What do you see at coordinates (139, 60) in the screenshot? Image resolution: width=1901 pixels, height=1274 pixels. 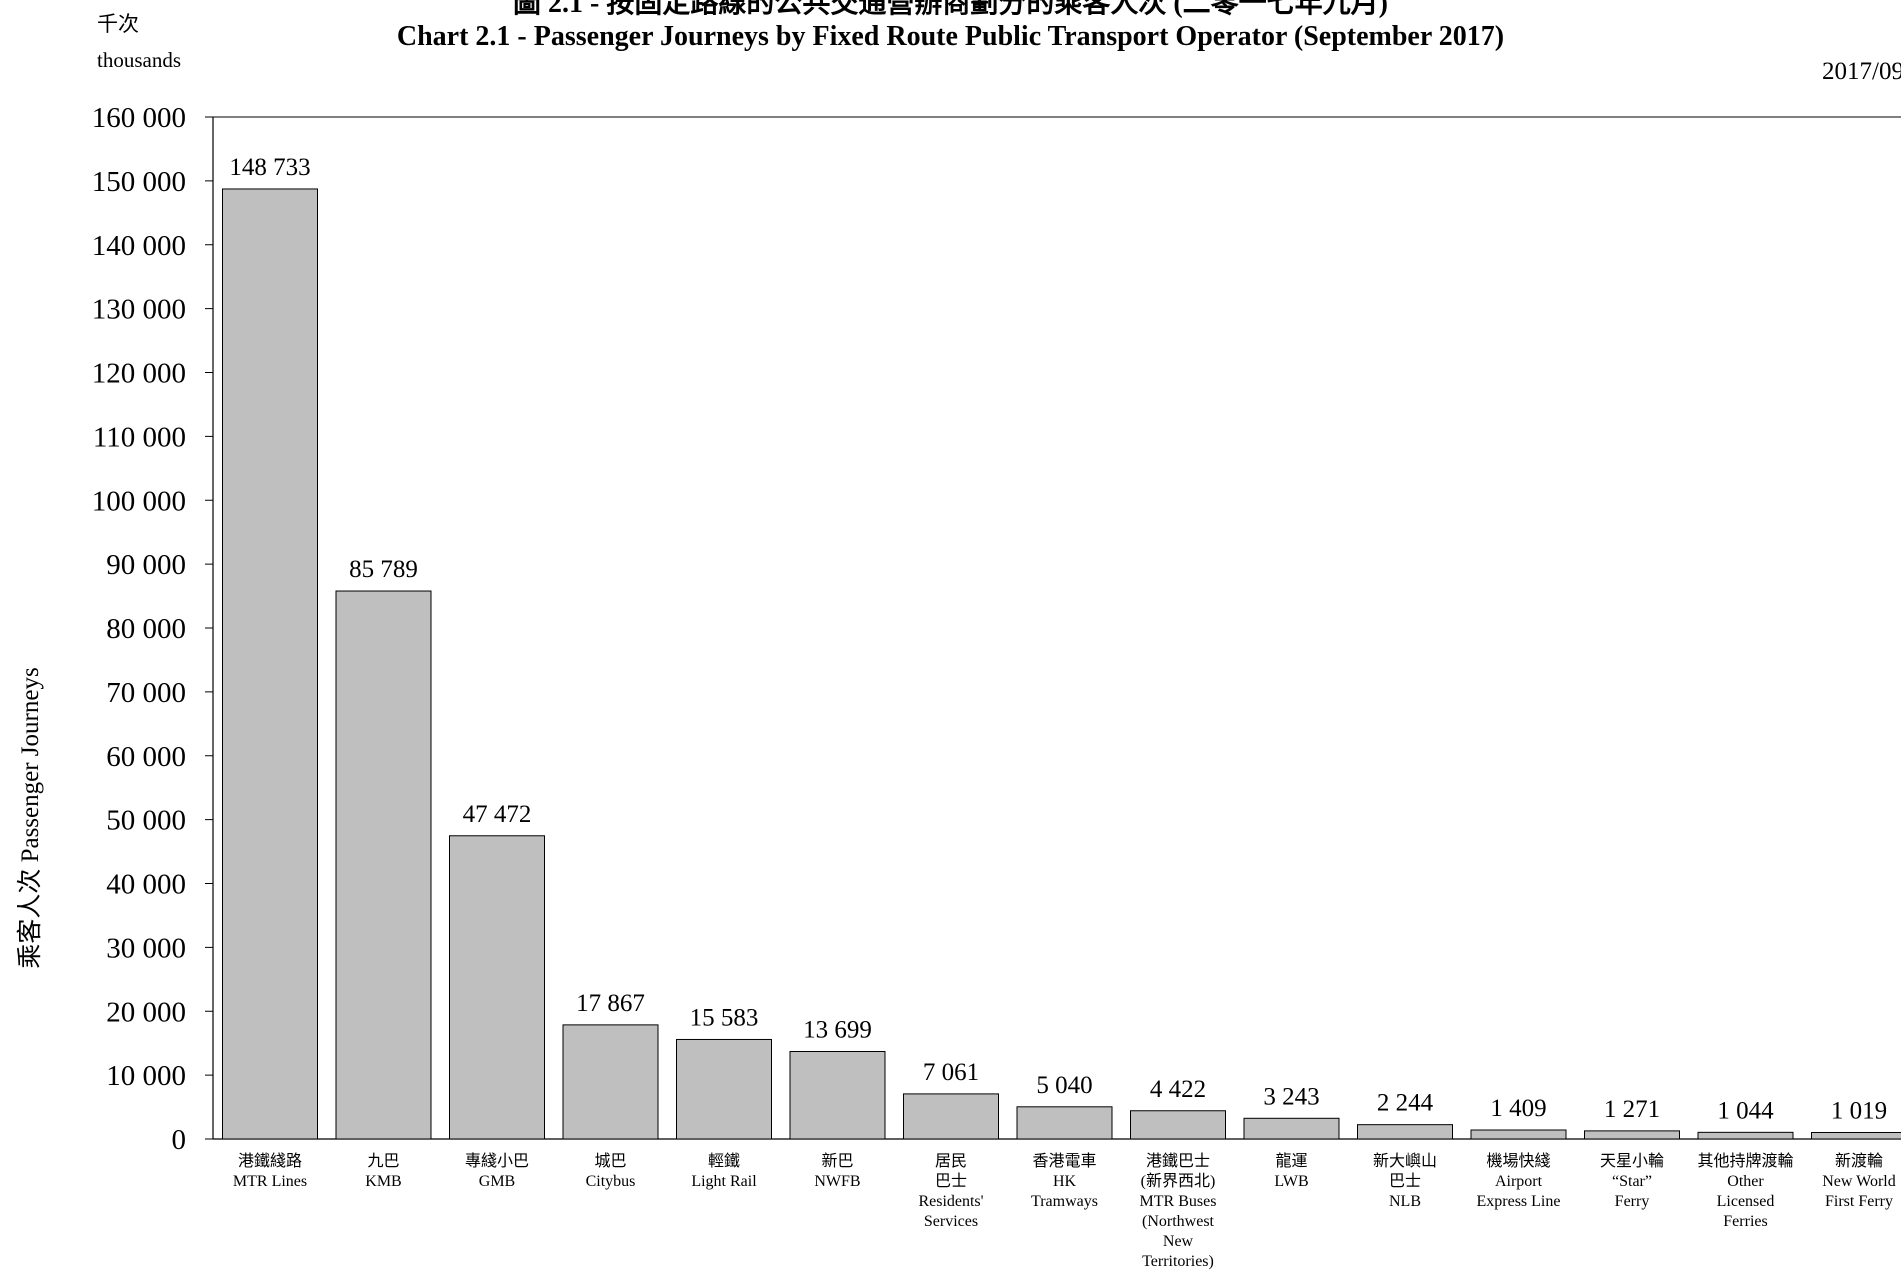 I see `unit-label-en: thousands` at bounding box center [139, 60].